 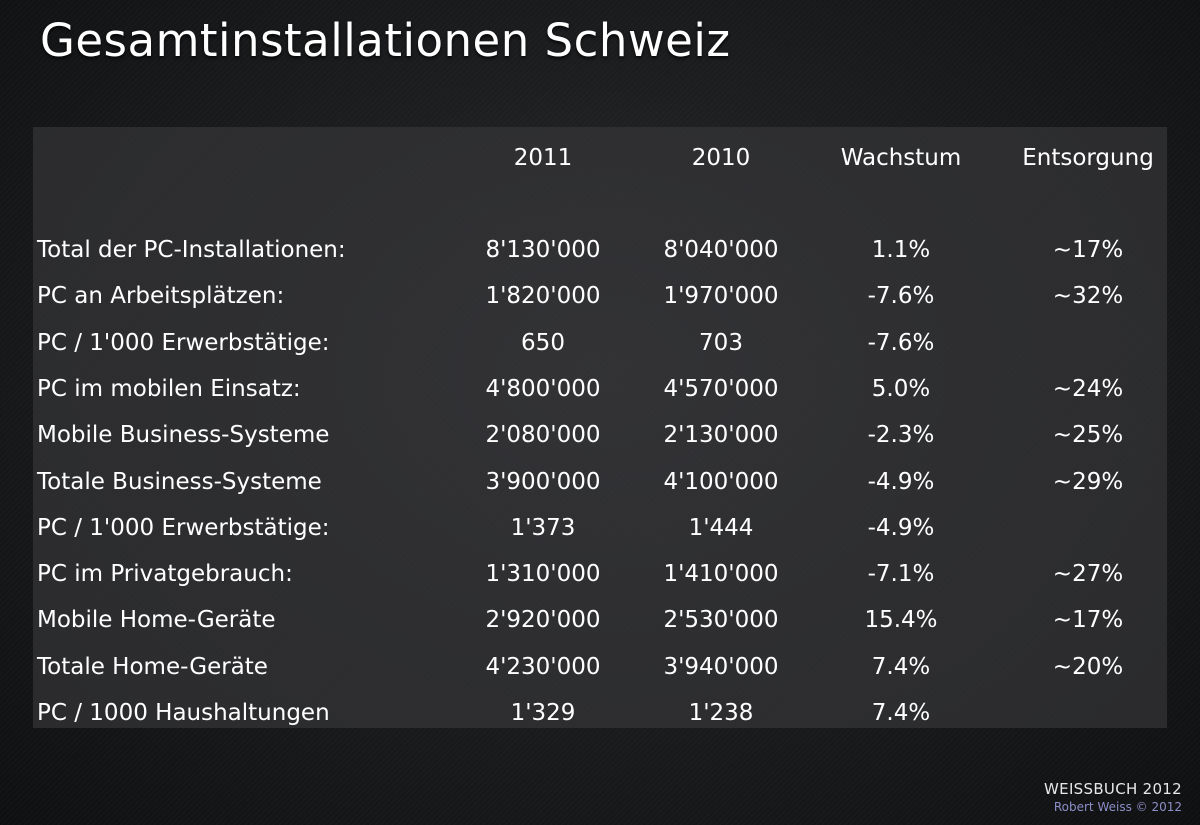 I want to click on value-2010: 4'570'000, so click(x=721, y=389).